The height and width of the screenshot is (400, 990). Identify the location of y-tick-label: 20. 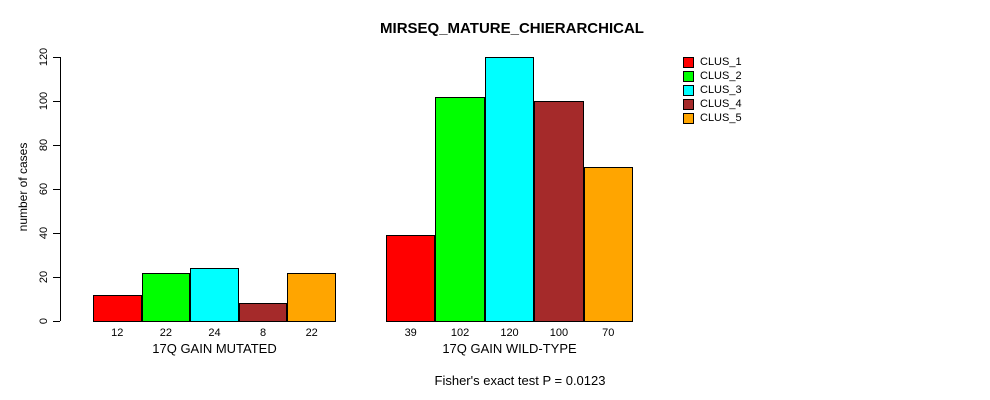
(44, 277).